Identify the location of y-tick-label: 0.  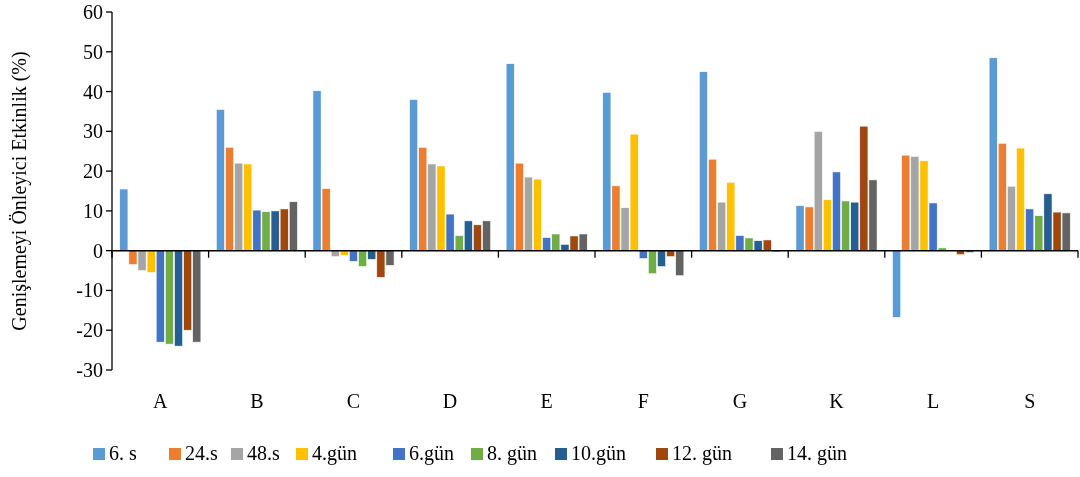
(98, 250).